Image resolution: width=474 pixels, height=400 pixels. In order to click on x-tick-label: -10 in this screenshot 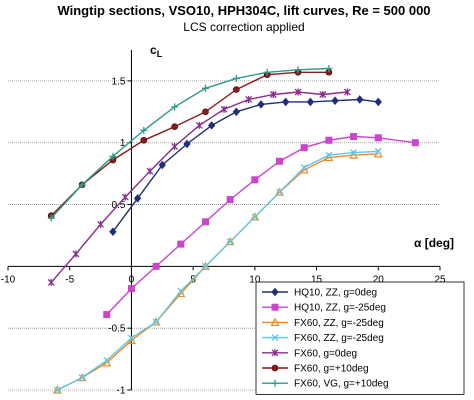, I will do `click(8, 279)`.